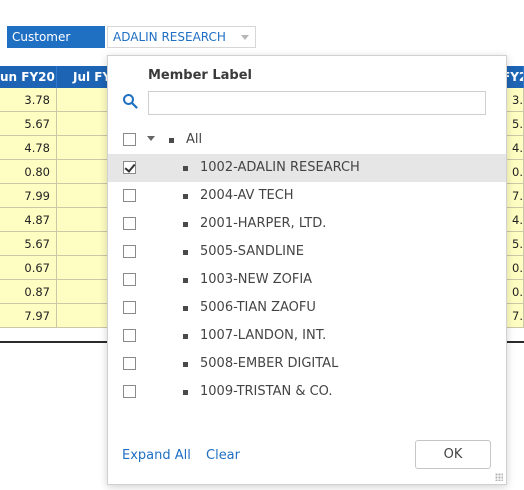 The width and height of the screenshot is (524, 490). What do you see at coordinates (28, 292) in the screenshot?
I see `grid-cell: 0.87` at bounding box center [28, 292].